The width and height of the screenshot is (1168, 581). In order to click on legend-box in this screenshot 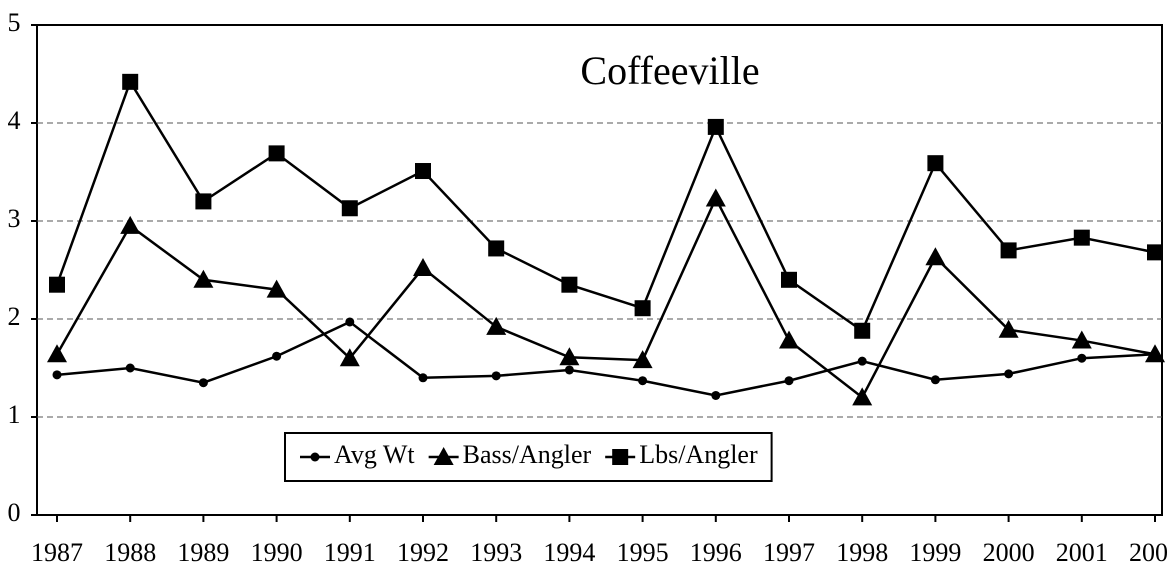, I will do `click(528, 457)`.